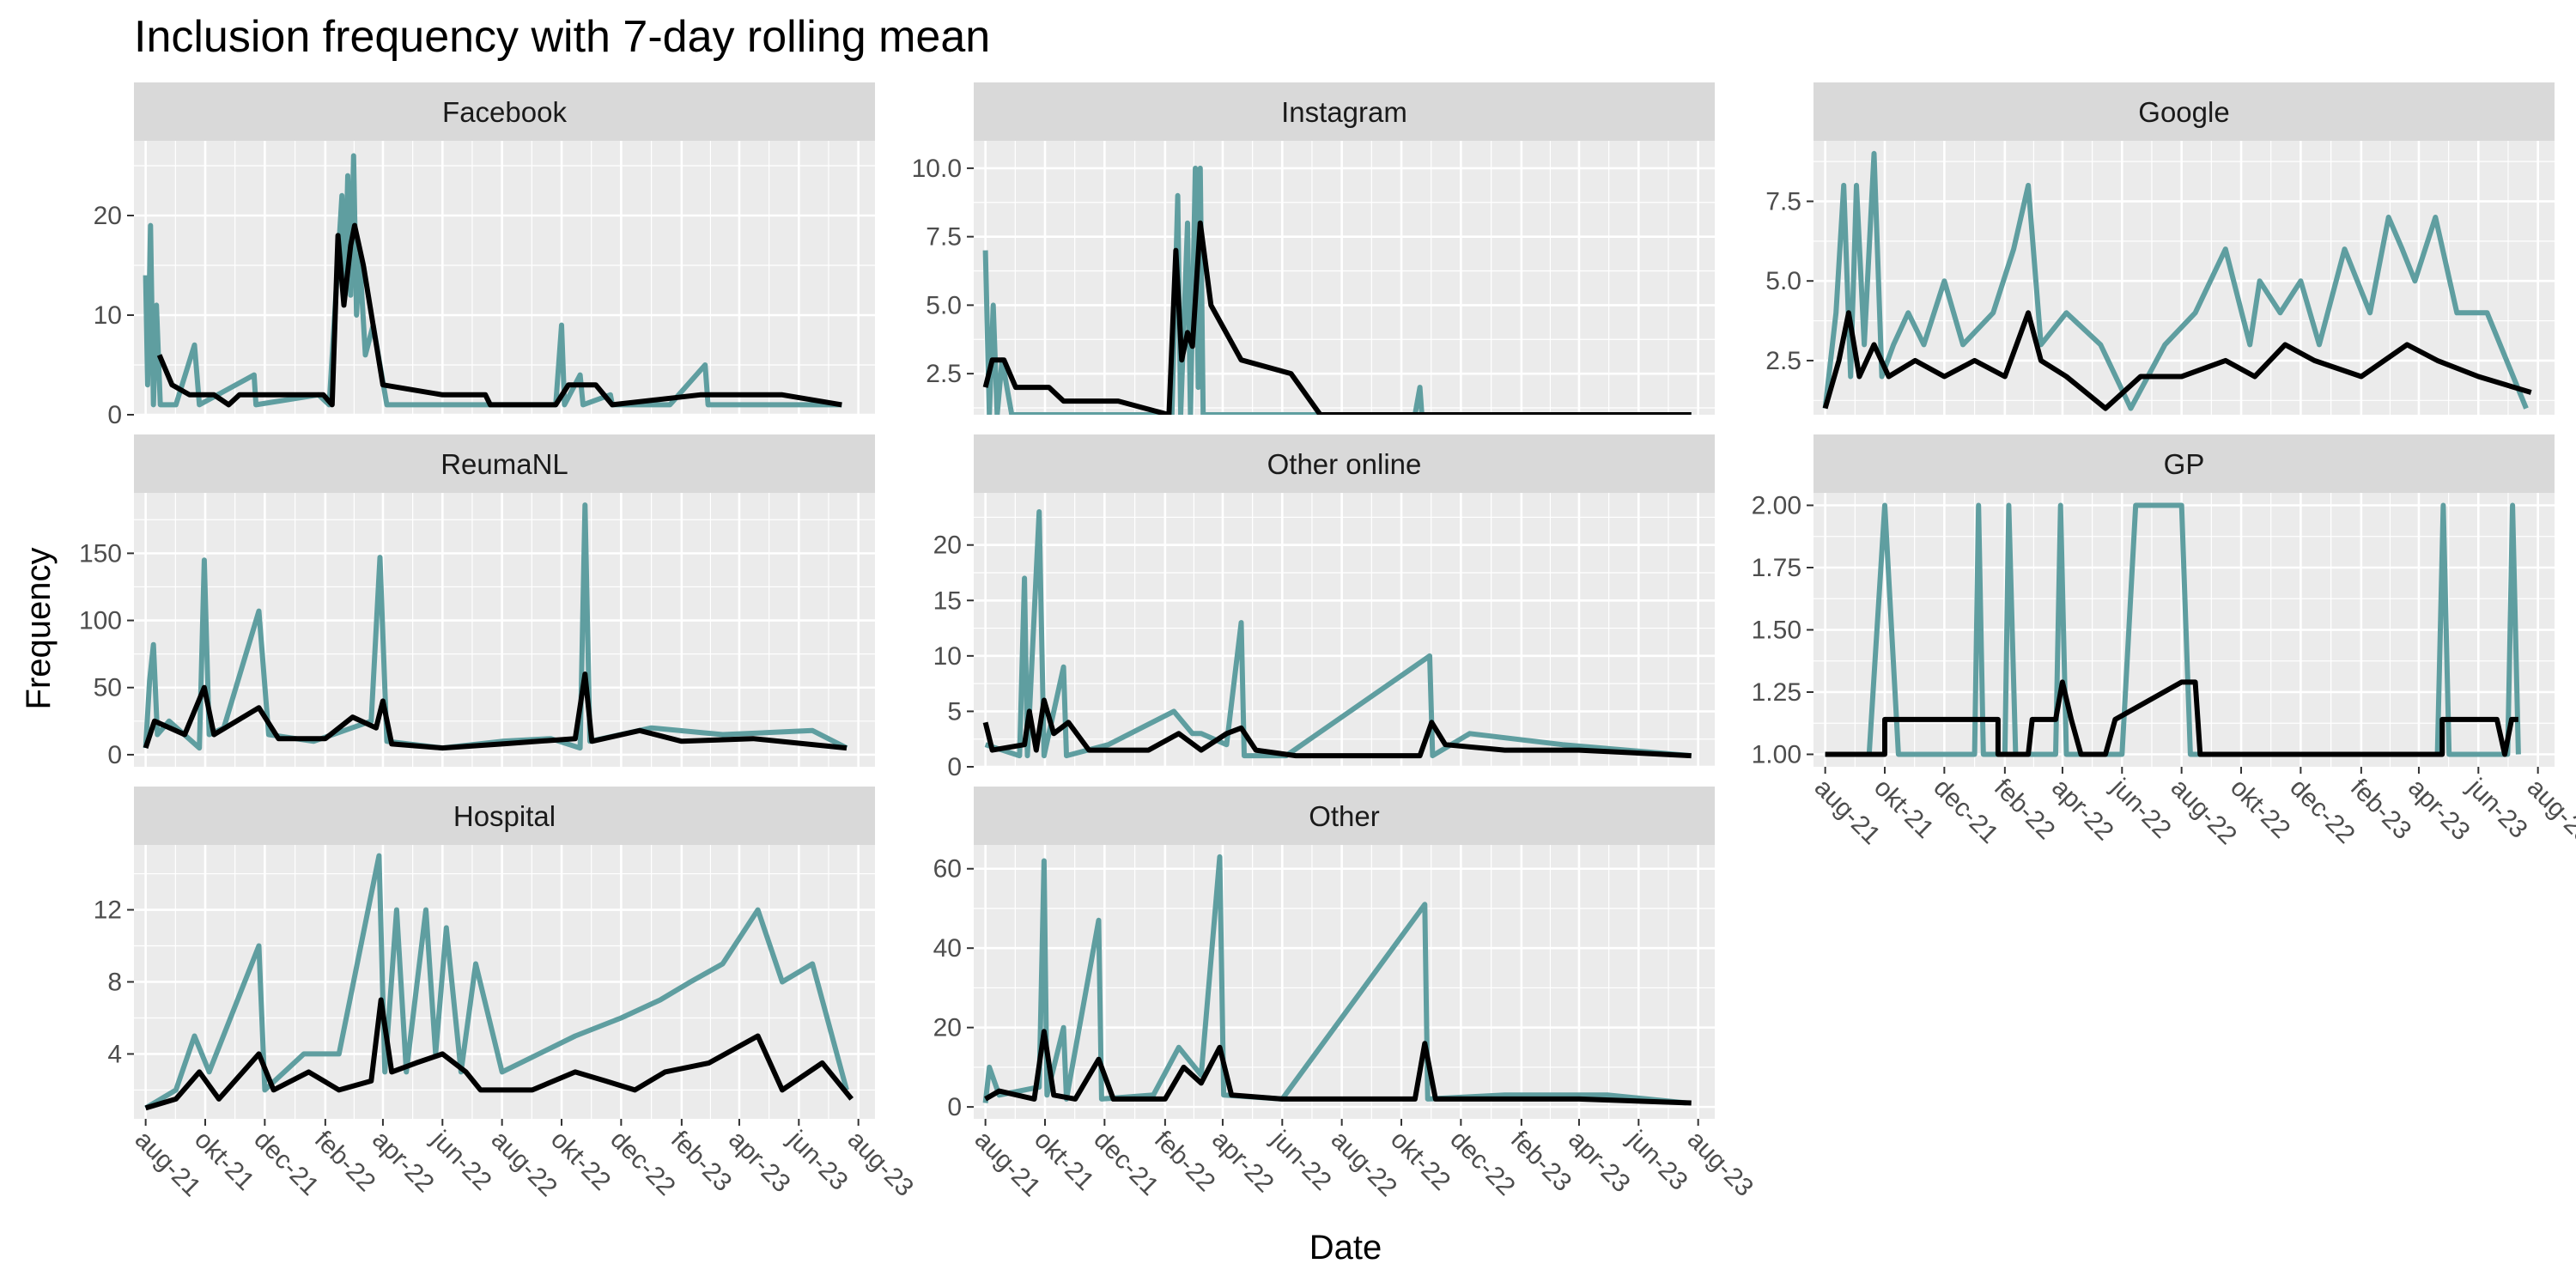 This screenshot has height=1288, width=2576. I want to click on y-tick-label: 1.00, so click(1777, 755).